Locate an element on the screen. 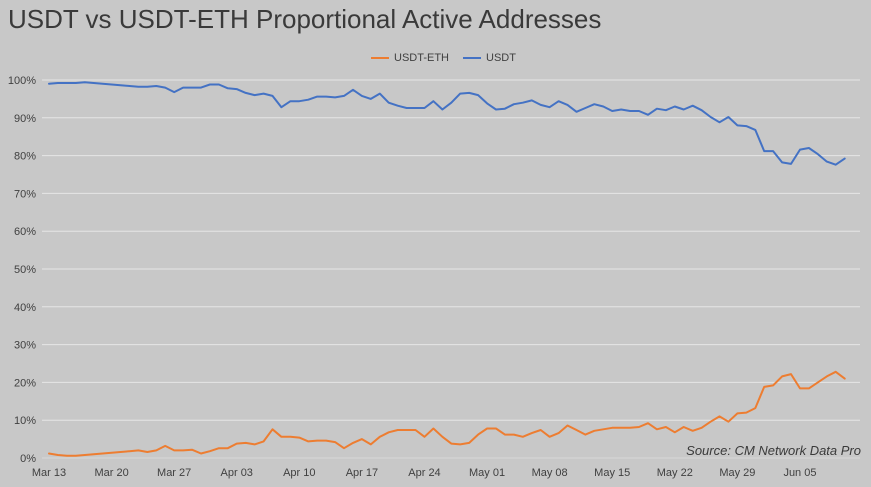  legend-item-usdt-eth: USDT-ETH is located at coordinates (410, 58).